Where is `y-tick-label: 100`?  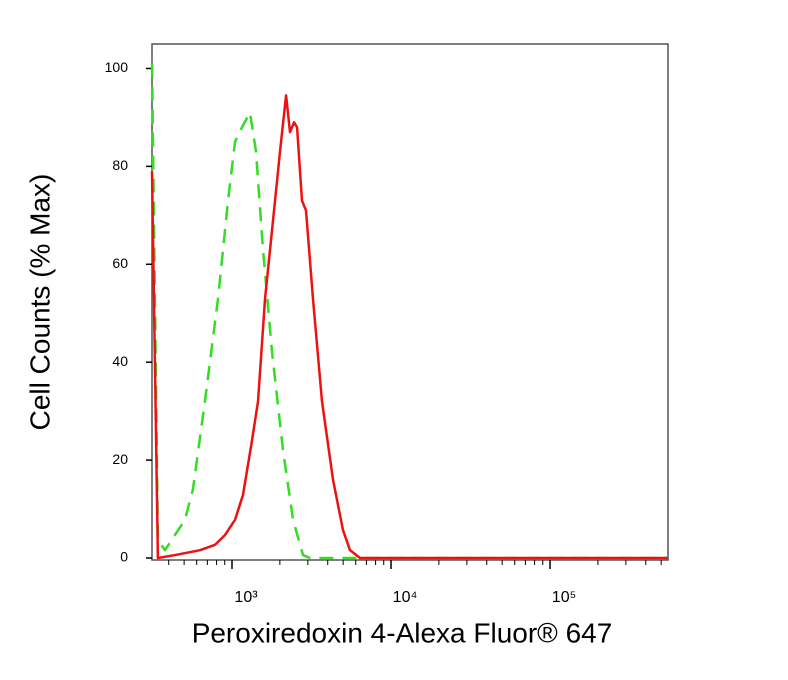
y-tick-label: 100 is located at coordinates (117, 67).